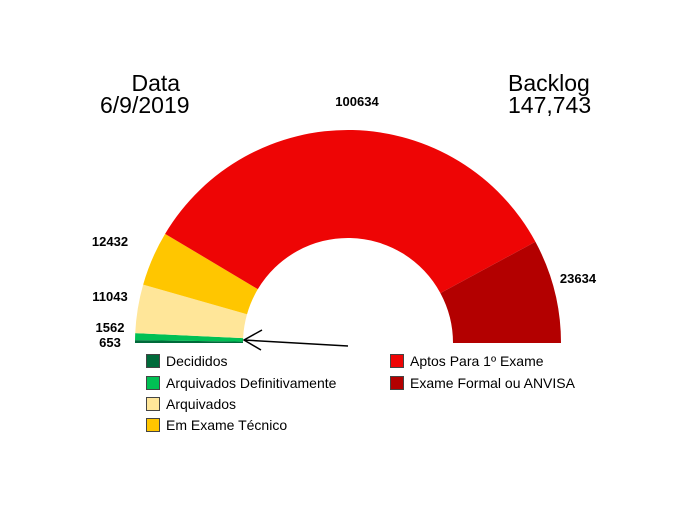 This screenshot has height=522, width=688. Describe the element at coordinates (201, 404) in the screenshot. I see `legend-label: Arquivados` at that location.